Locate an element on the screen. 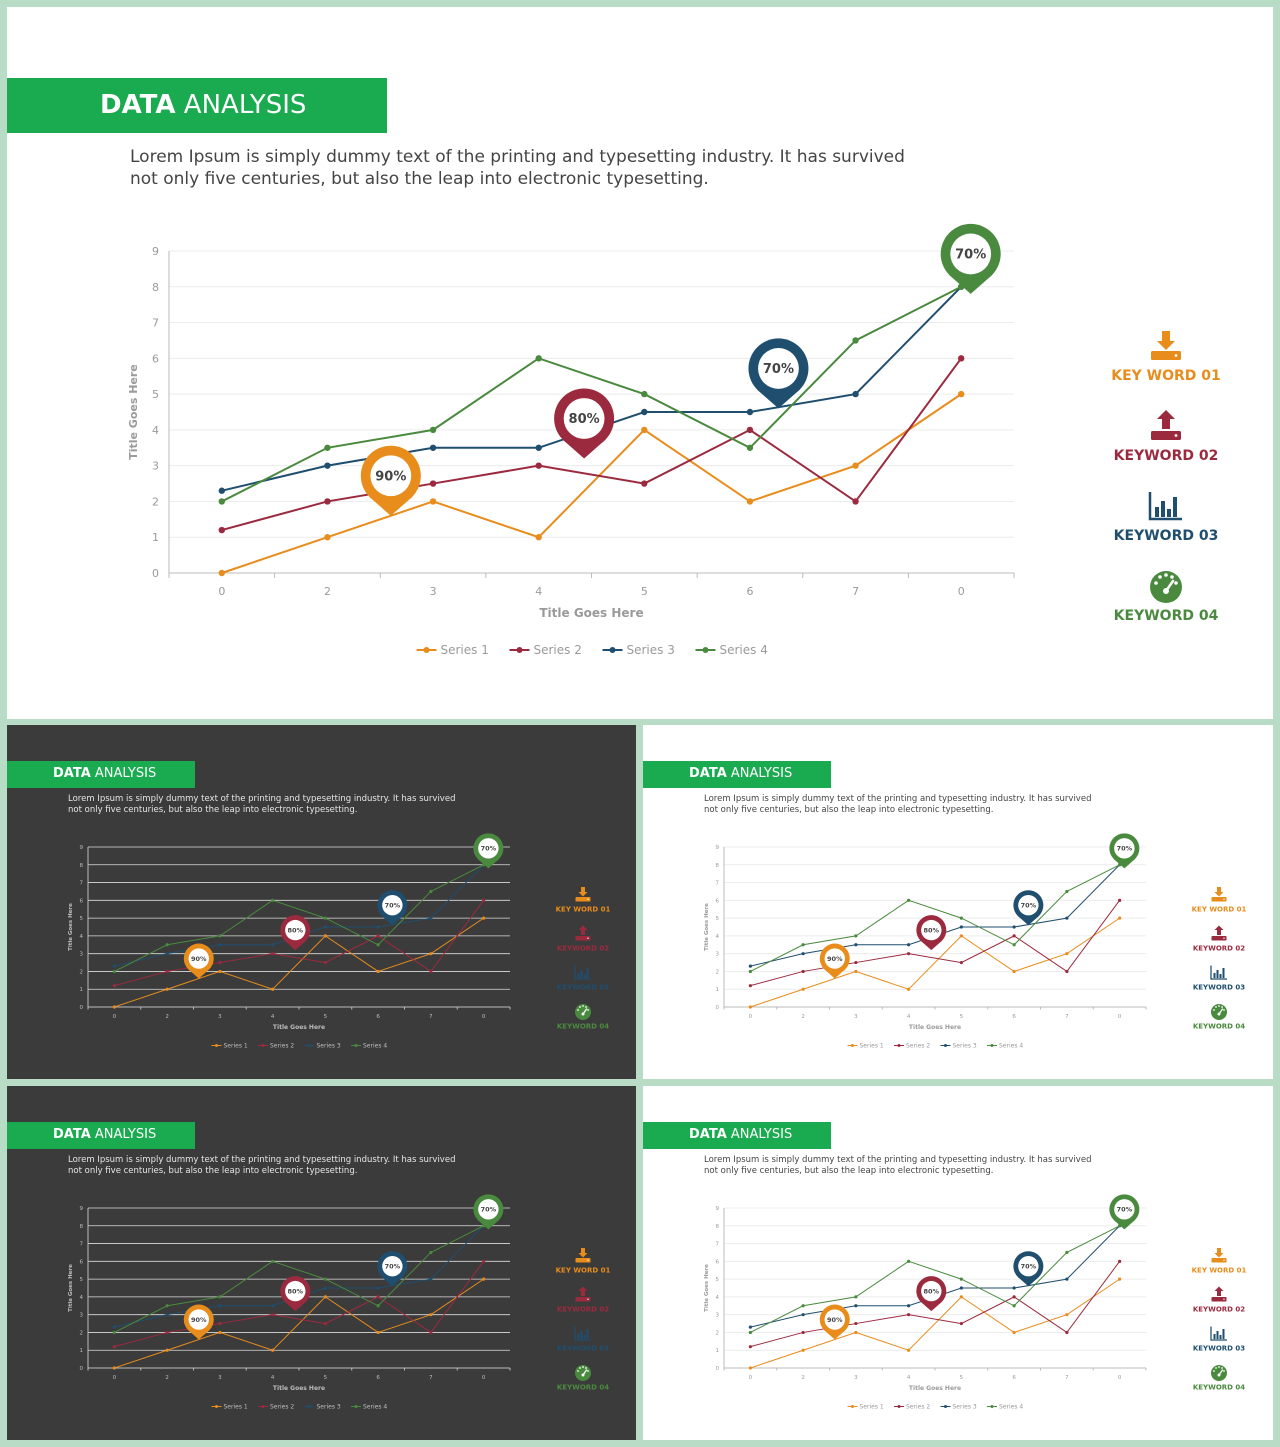 This screenshot has width=1280, height=1447. y-tick-label: 9 is located at coordinates (82, 1209).